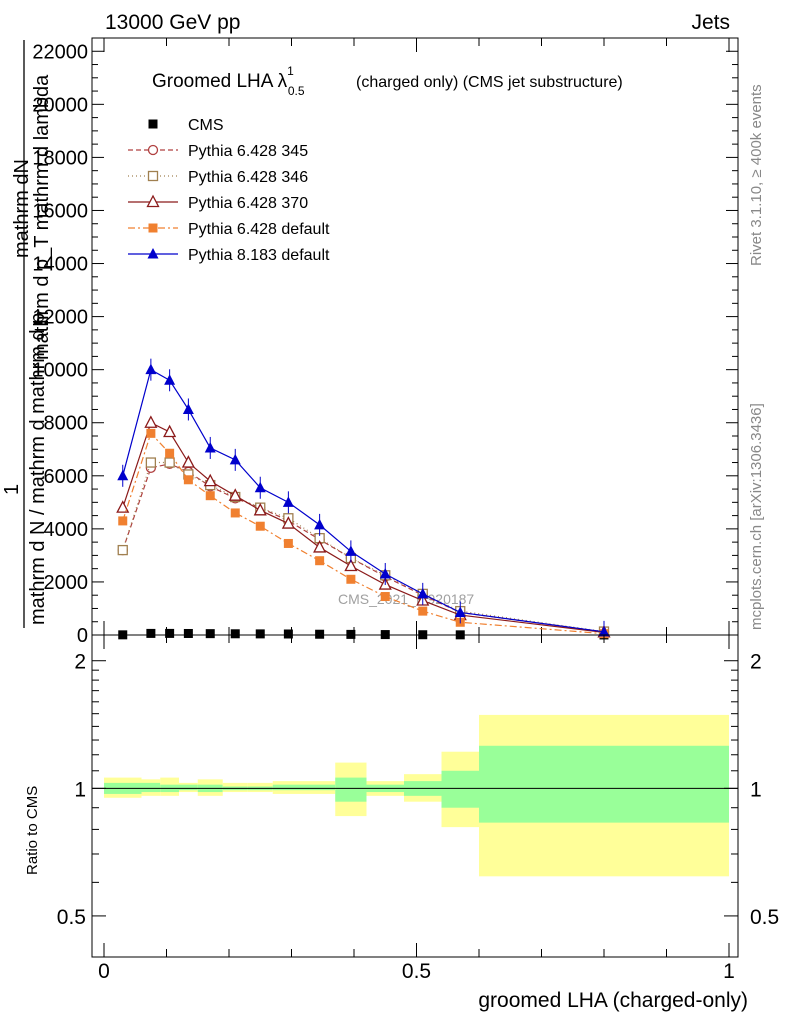 This screenshot has height=1024, width=786. Describe the element at coordinates (66, 477) in the screenshot. I see `y-tick-label: 6000` at that location.